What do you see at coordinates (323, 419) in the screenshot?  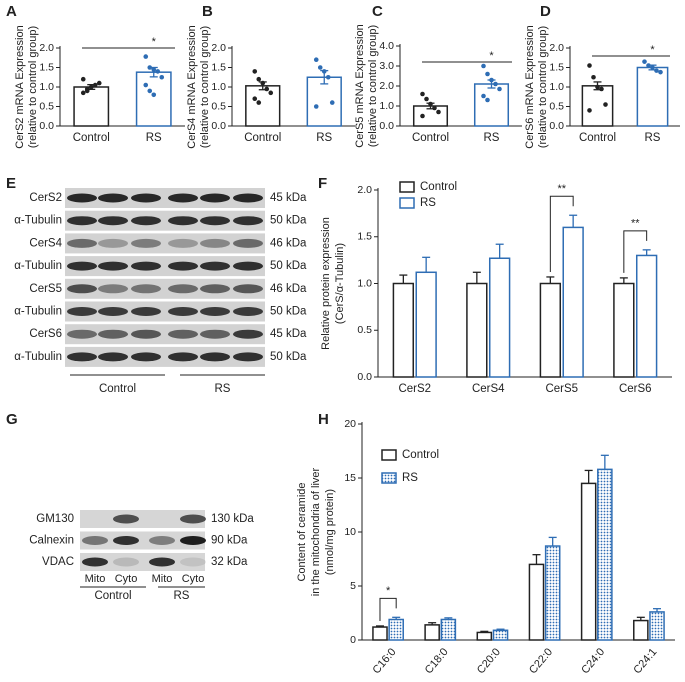 I see `panel-label: H` at bounding box center [323, 419].